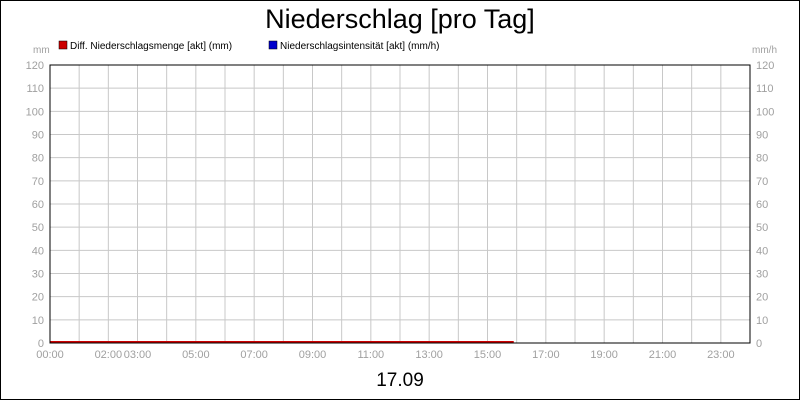  What do you see at coordinates (488, 355) in the screenshot?
I see `x-tick-label: 15:00` at bounding box center [488, 355].